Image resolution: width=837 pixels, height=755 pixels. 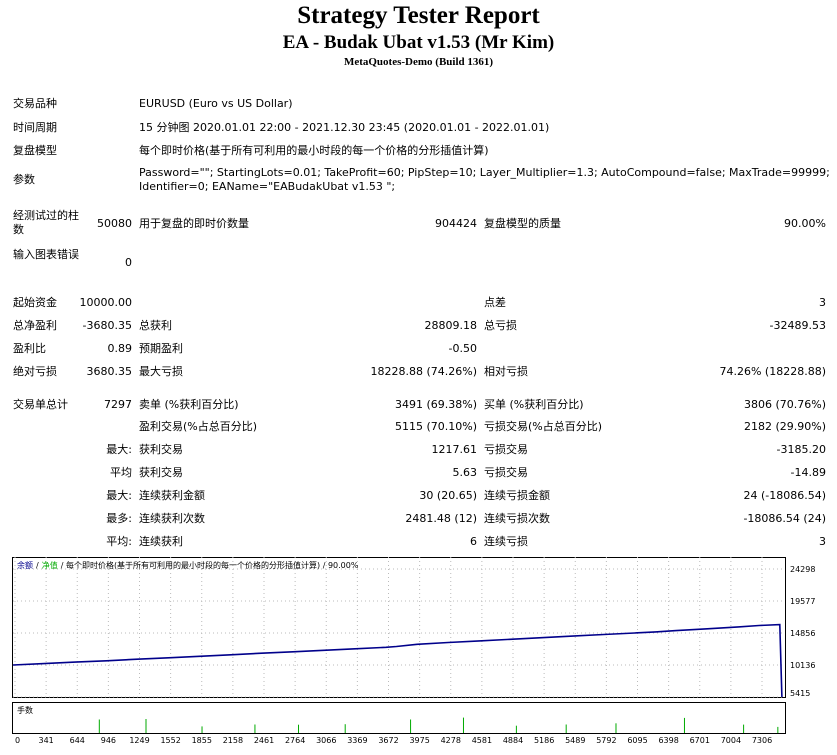 What do you see at coordinates (118, 404) in the screenshot?
I see `total-trades-value: 7297` at bounding box center [118, 404].